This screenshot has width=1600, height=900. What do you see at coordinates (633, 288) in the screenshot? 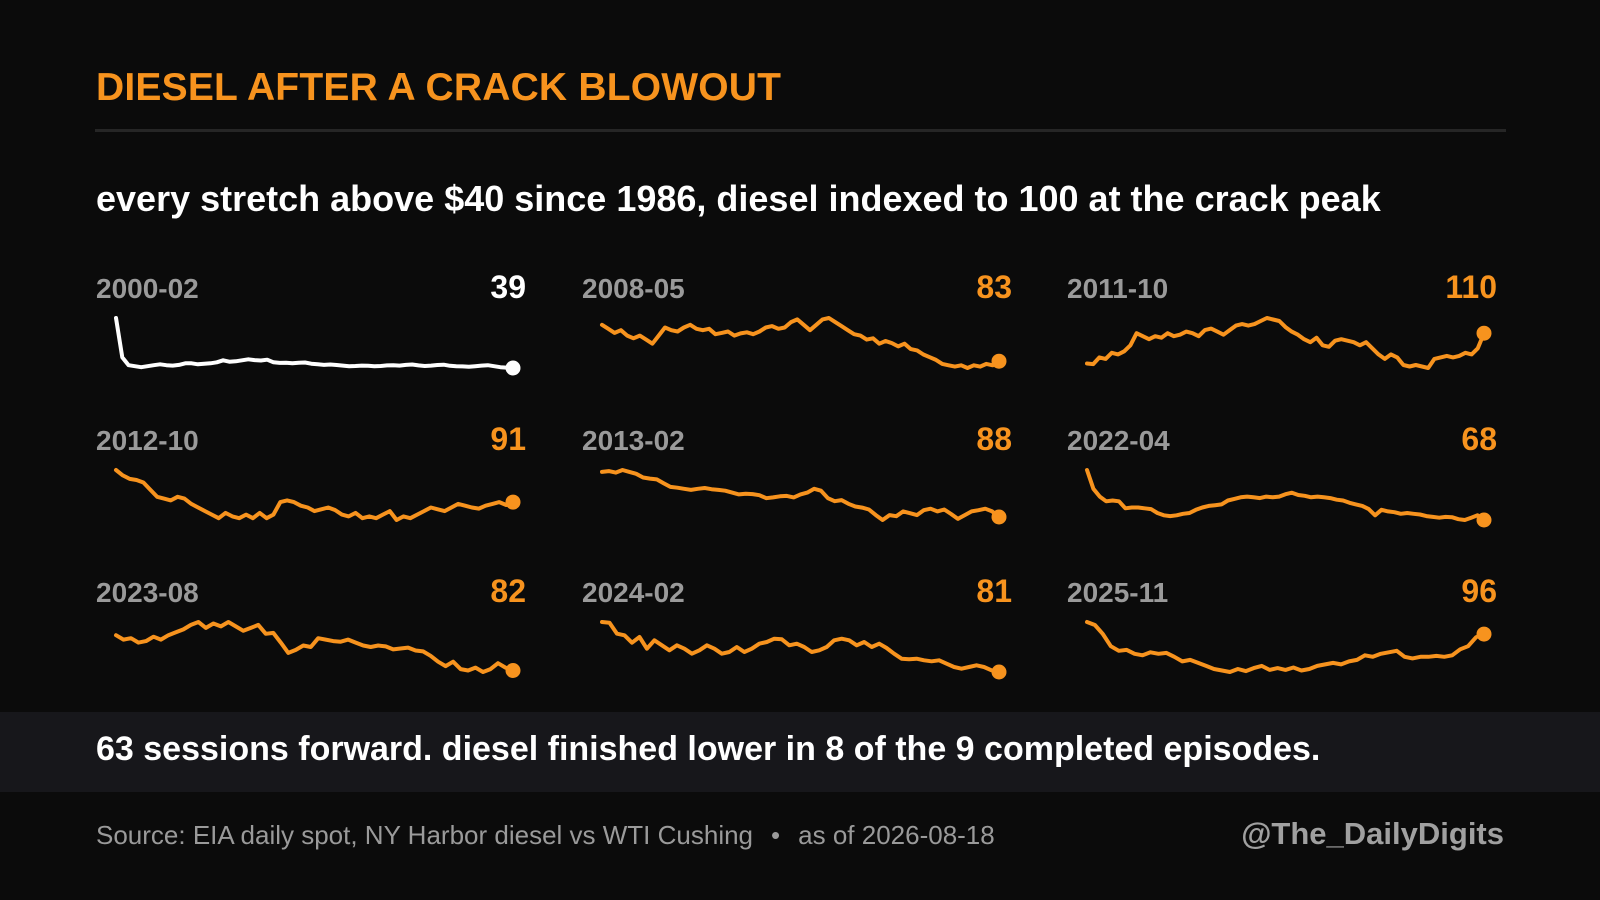
I see `series-label: 2008-05` at bounding box center [633, 288].